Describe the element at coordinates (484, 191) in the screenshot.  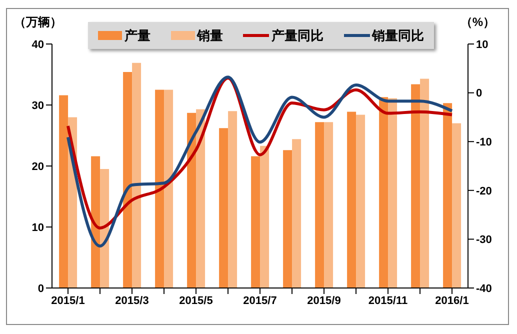
I see `y2-tick-label: -20` at that location.